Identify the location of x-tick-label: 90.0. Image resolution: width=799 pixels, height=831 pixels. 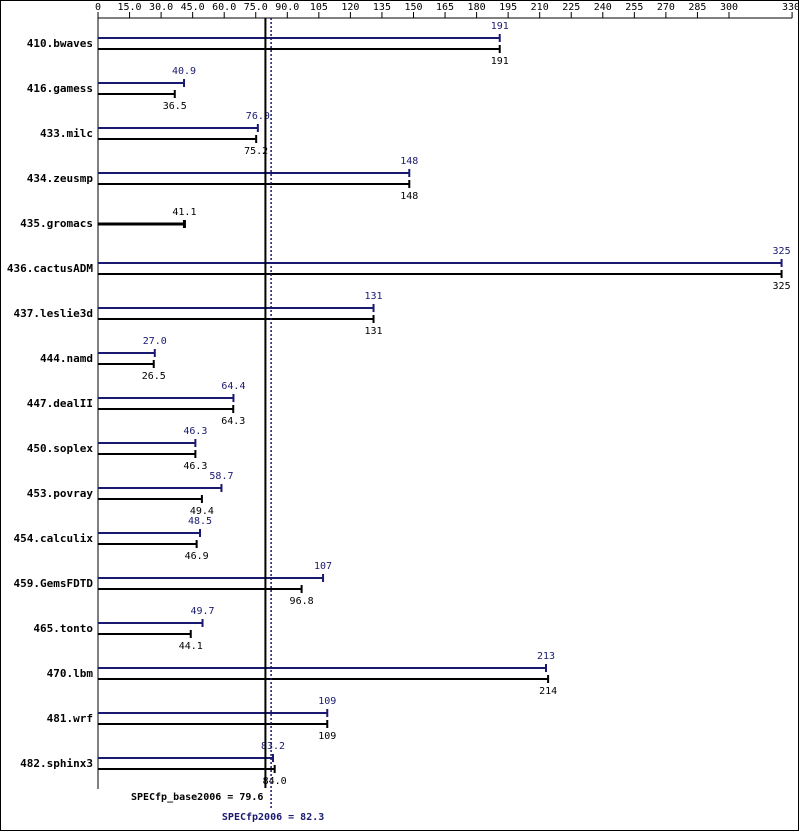
(287, 7).